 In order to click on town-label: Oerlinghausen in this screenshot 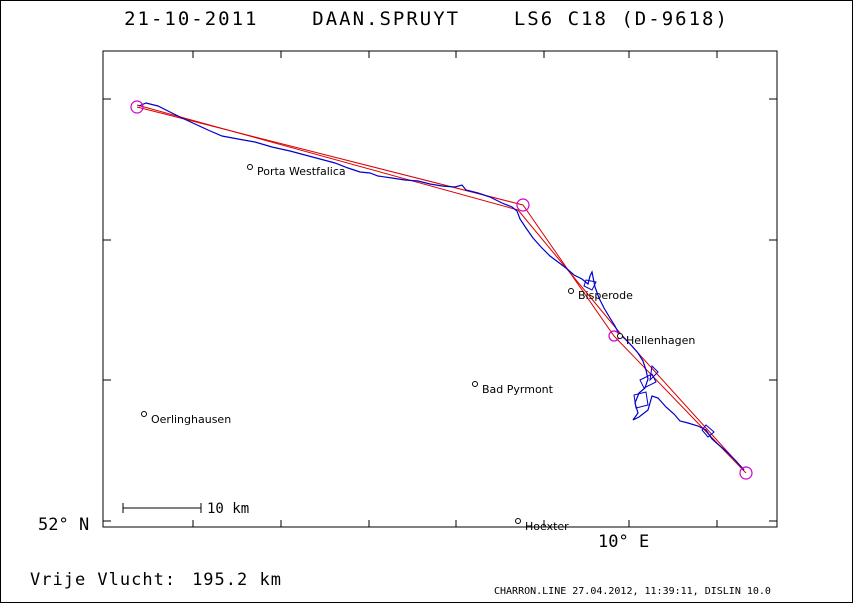, I will do `click(191, 419)`.